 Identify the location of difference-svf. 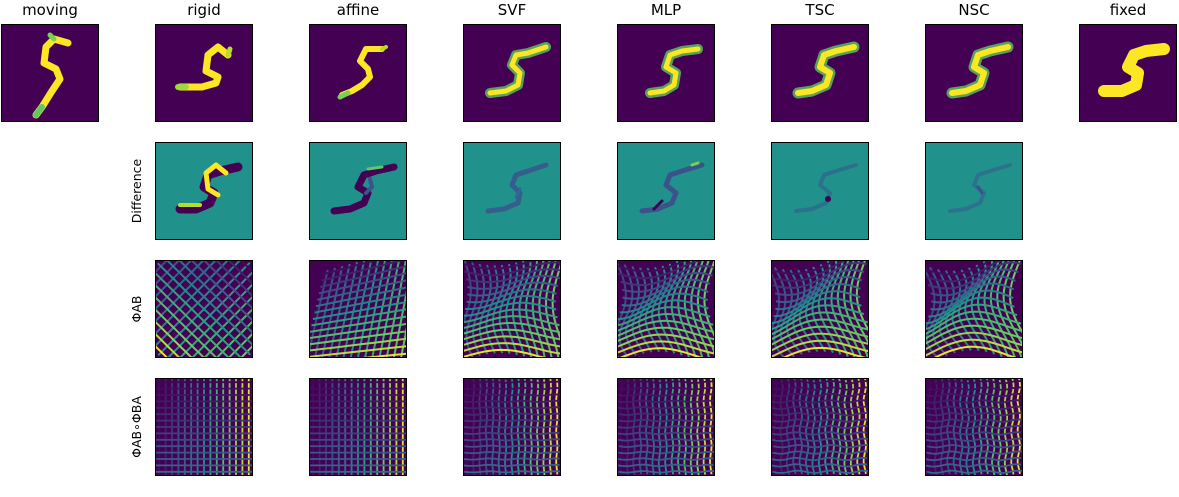
(512, 191).